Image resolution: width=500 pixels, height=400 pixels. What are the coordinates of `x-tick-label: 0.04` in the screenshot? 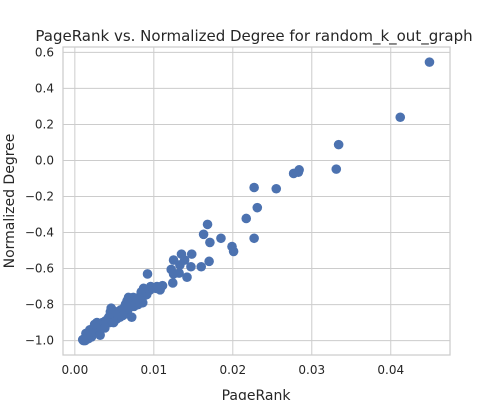 It's located at (390, 370).